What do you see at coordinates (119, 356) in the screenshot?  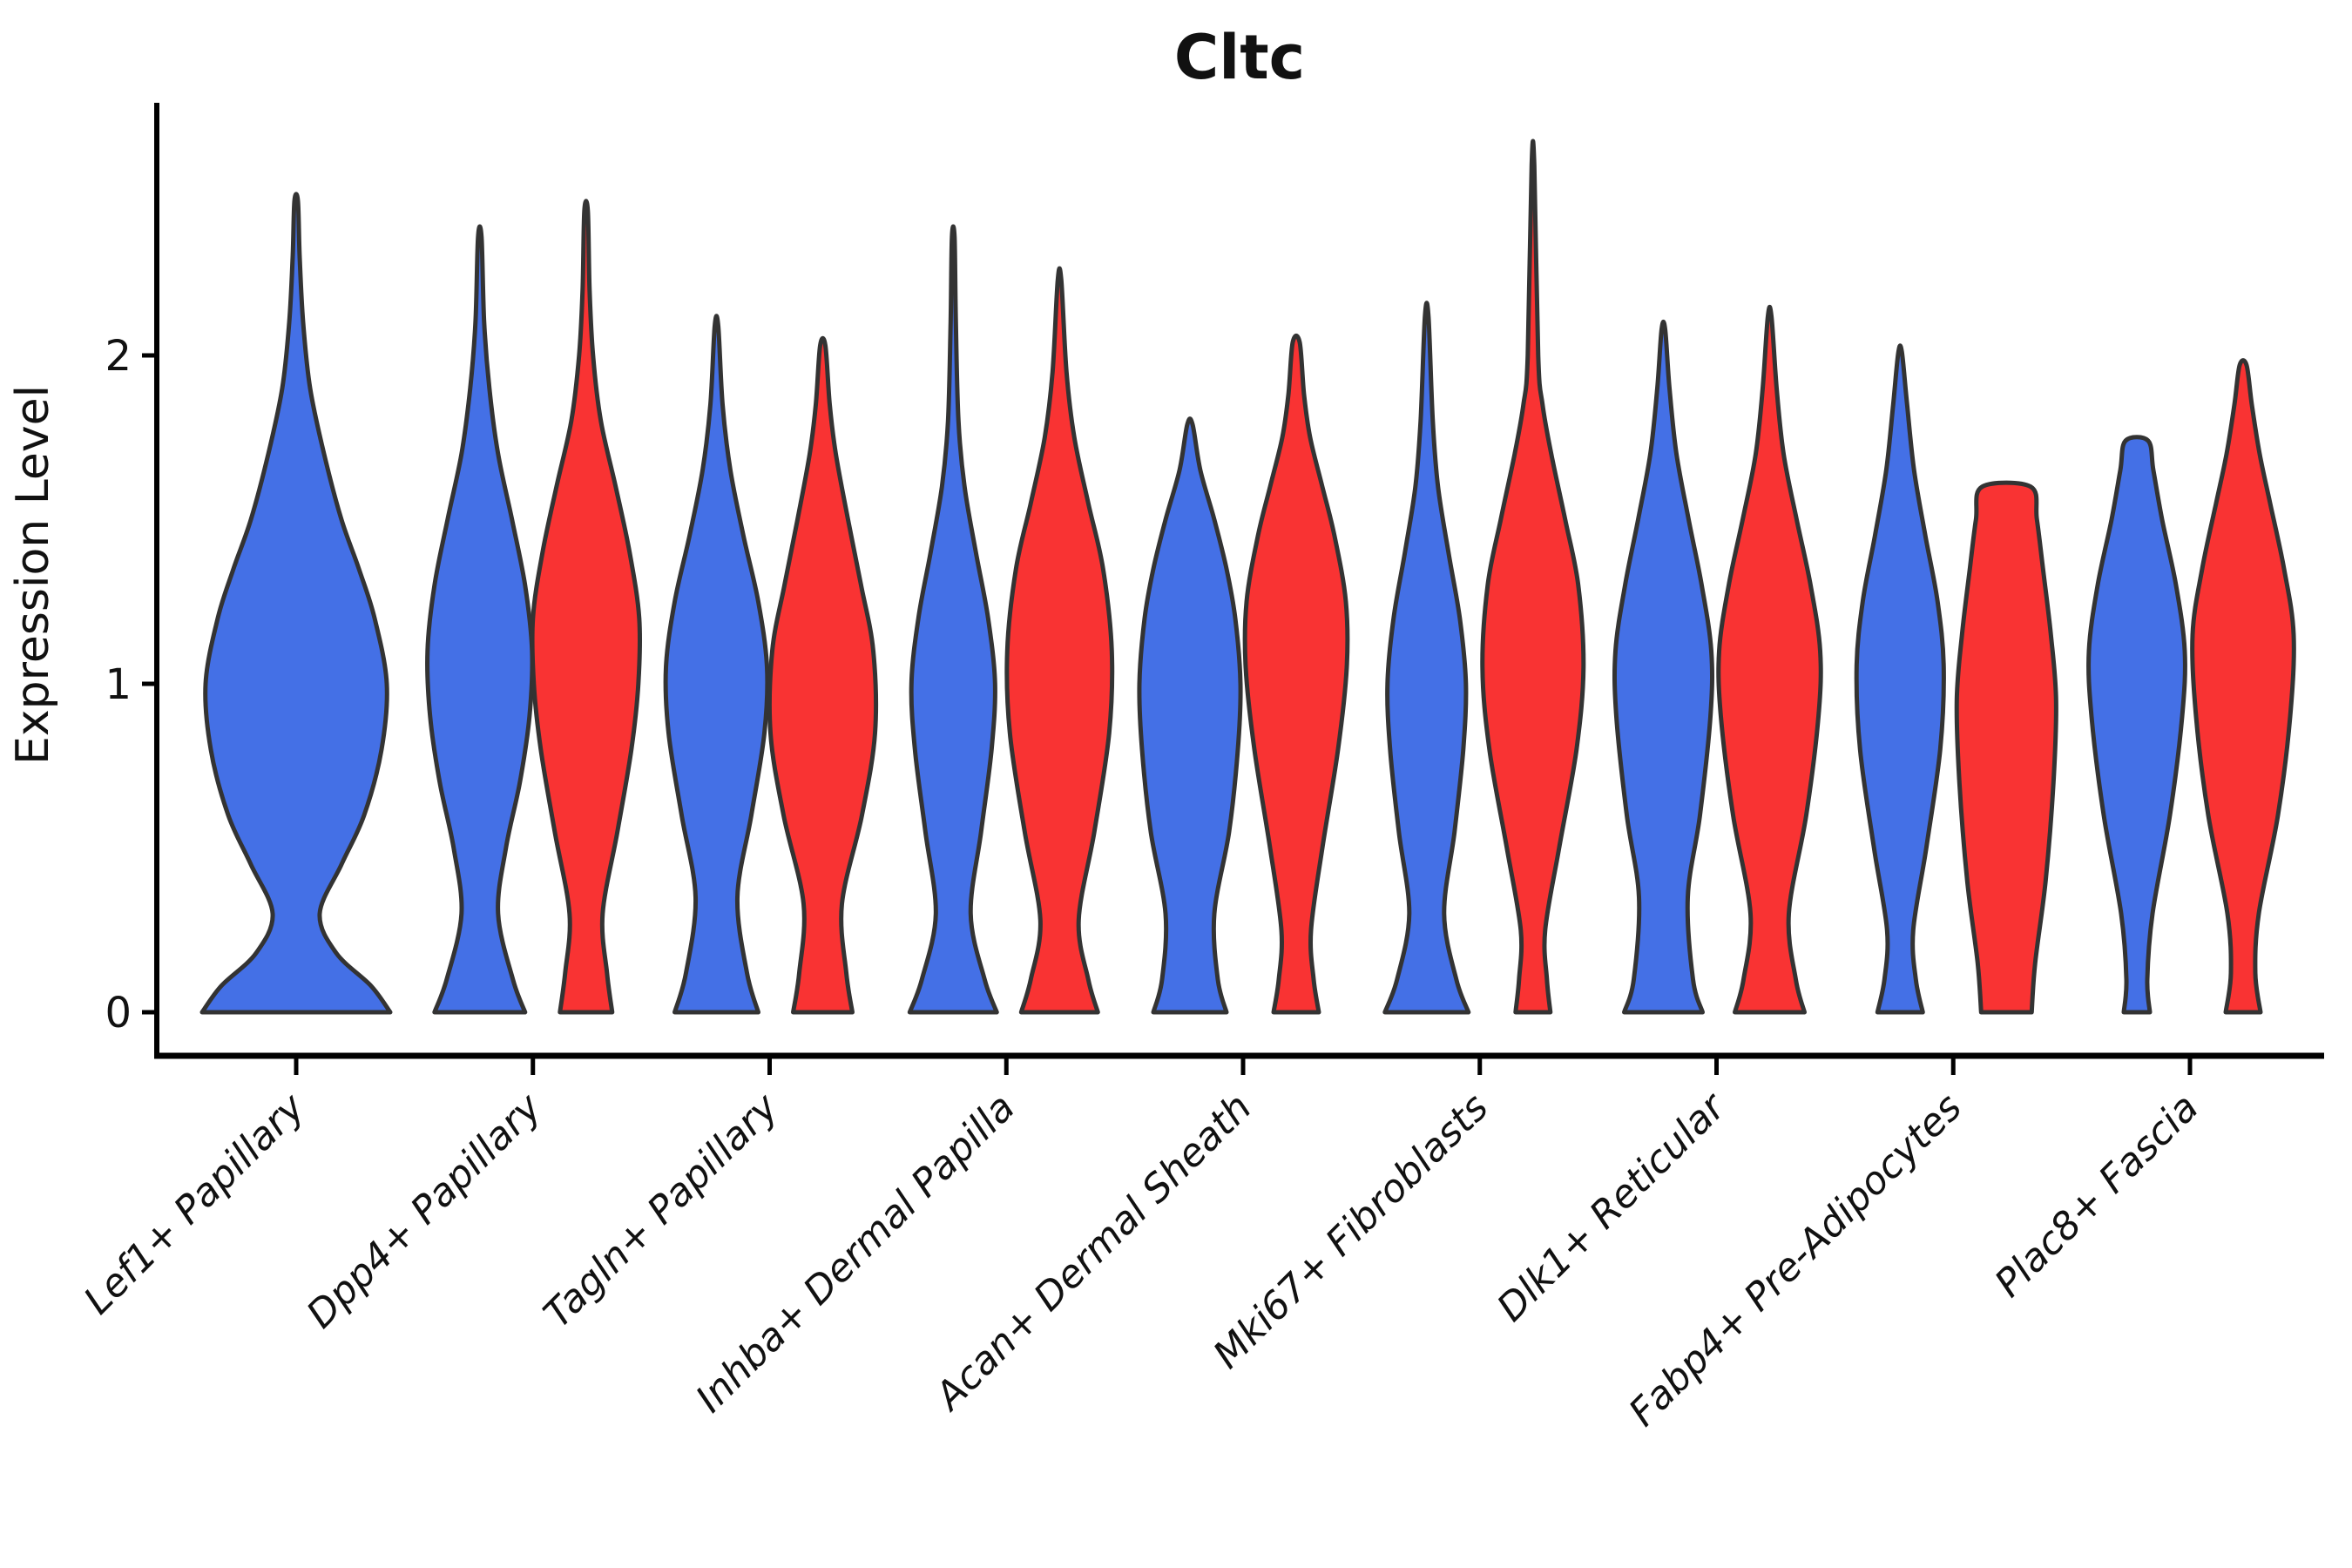 I see `y-tick-label: 2` at bounding box center [119, 356].